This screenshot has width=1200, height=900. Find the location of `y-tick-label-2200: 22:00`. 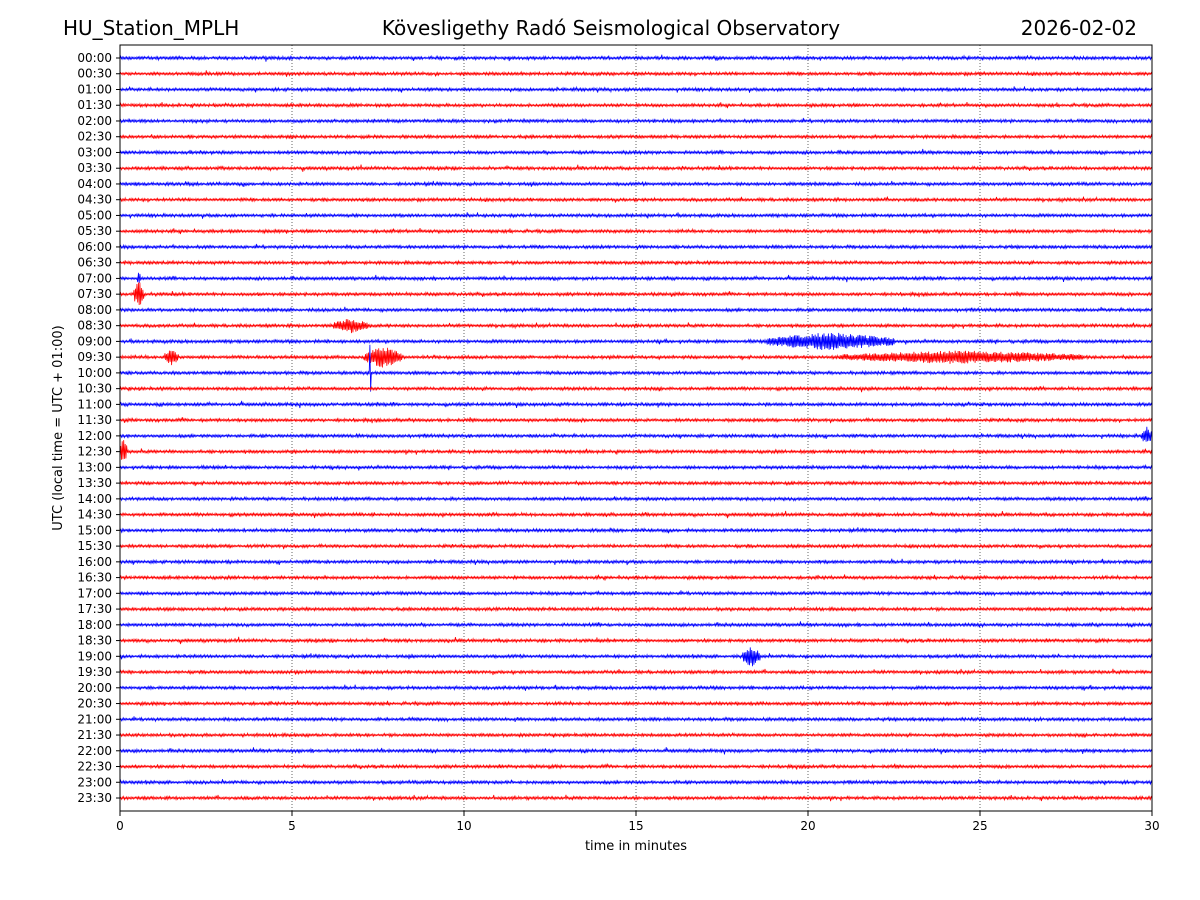

y-tick-label-2200: 22:00 is located at coordinates (94, 751).